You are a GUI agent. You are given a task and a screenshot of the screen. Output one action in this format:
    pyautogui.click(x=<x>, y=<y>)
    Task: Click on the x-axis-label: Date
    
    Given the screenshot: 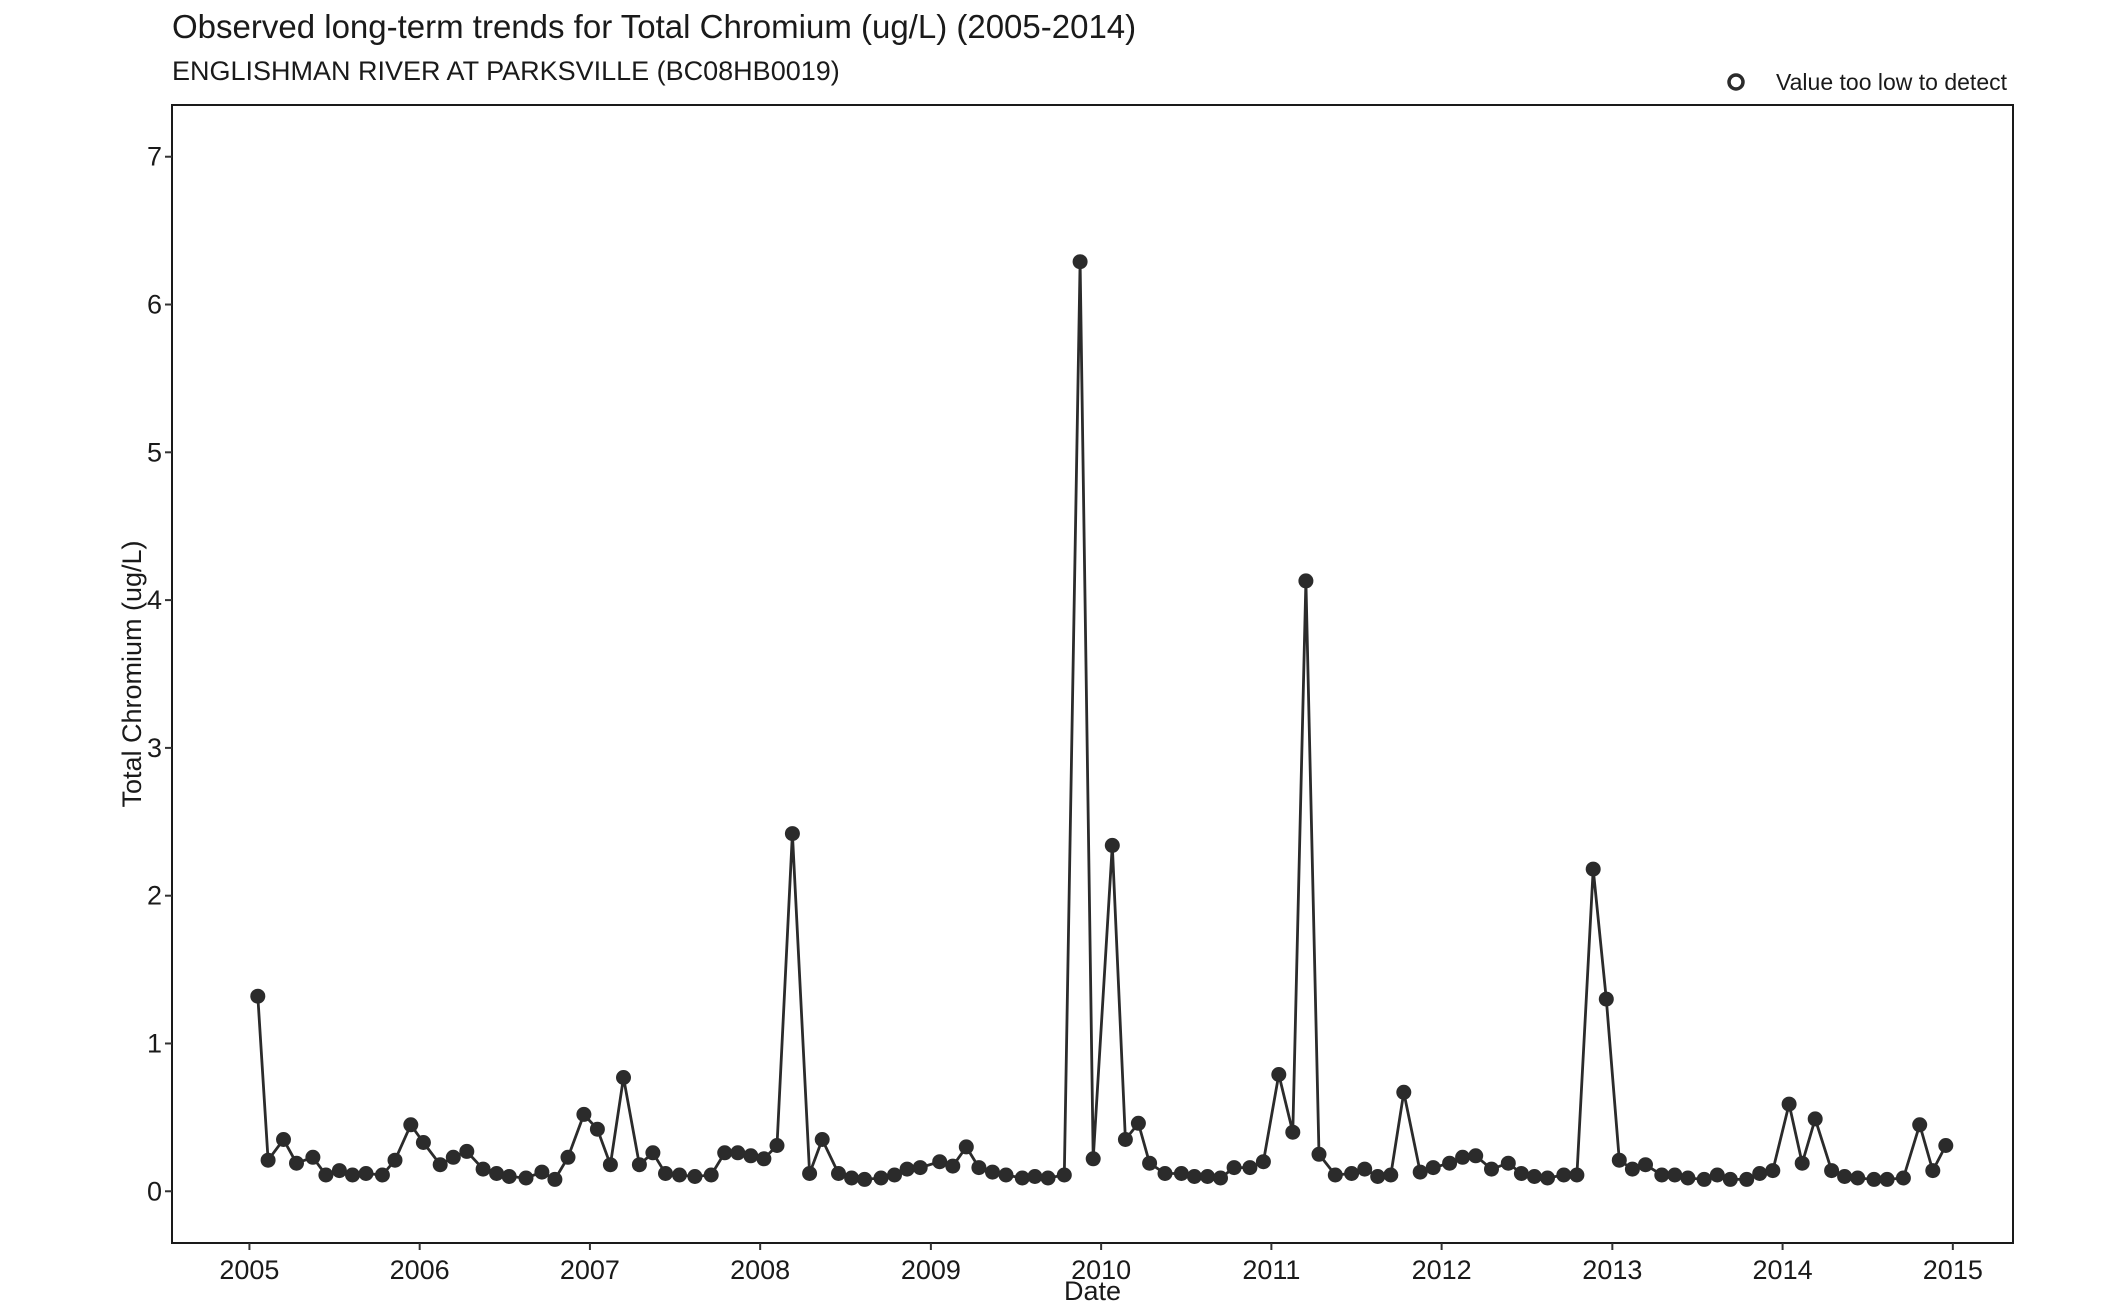 What is the action you would take?
    pyautogui.click(x=1092, y=1291)
    